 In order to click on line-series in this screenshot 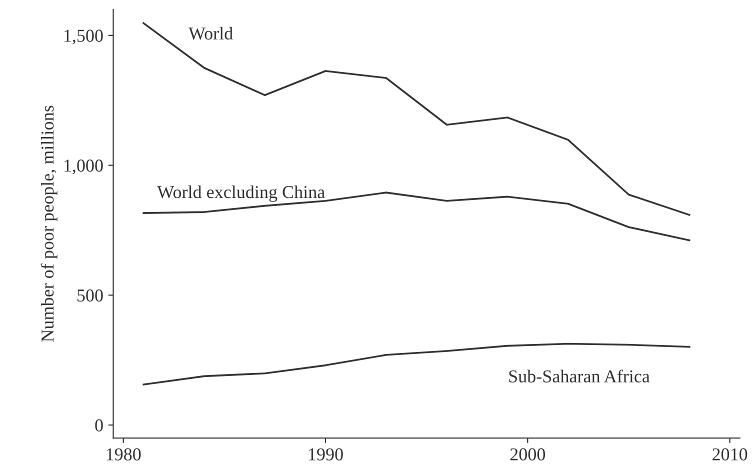, I will do `click(416, 364)`.